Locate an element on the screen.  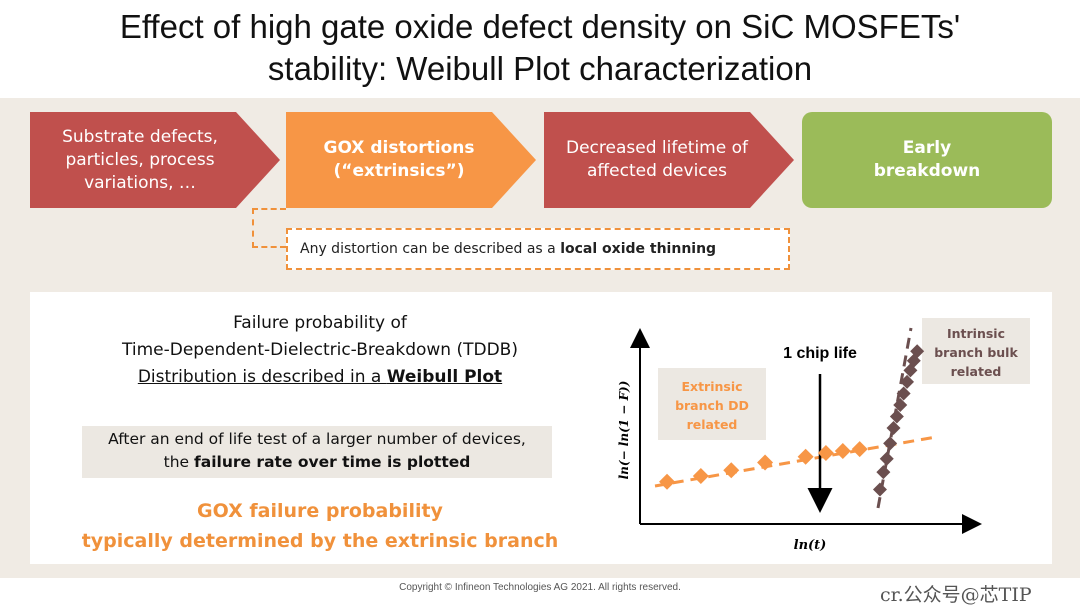
extrinsic-label-2: branch DD is located at coordinates (712, 405).